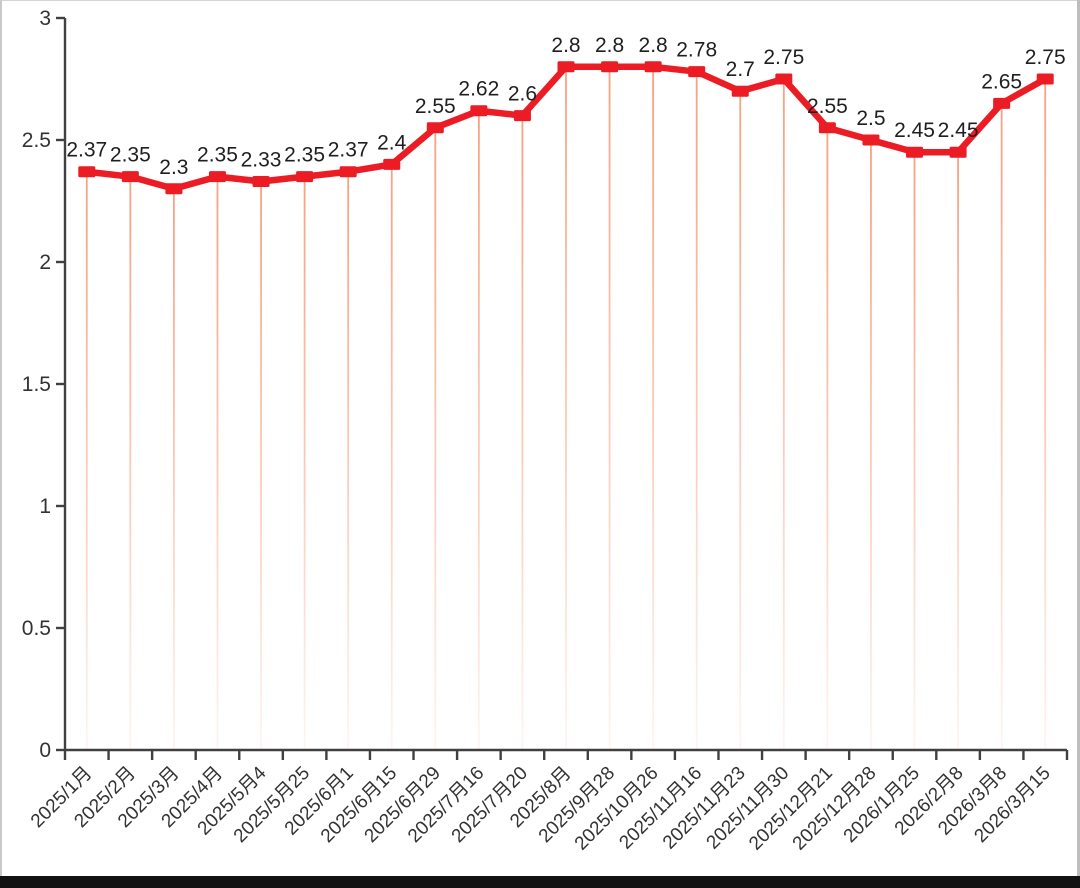 The image size is (1080, 888). I want to click on y-tick-label: 0, so click(45, 750).